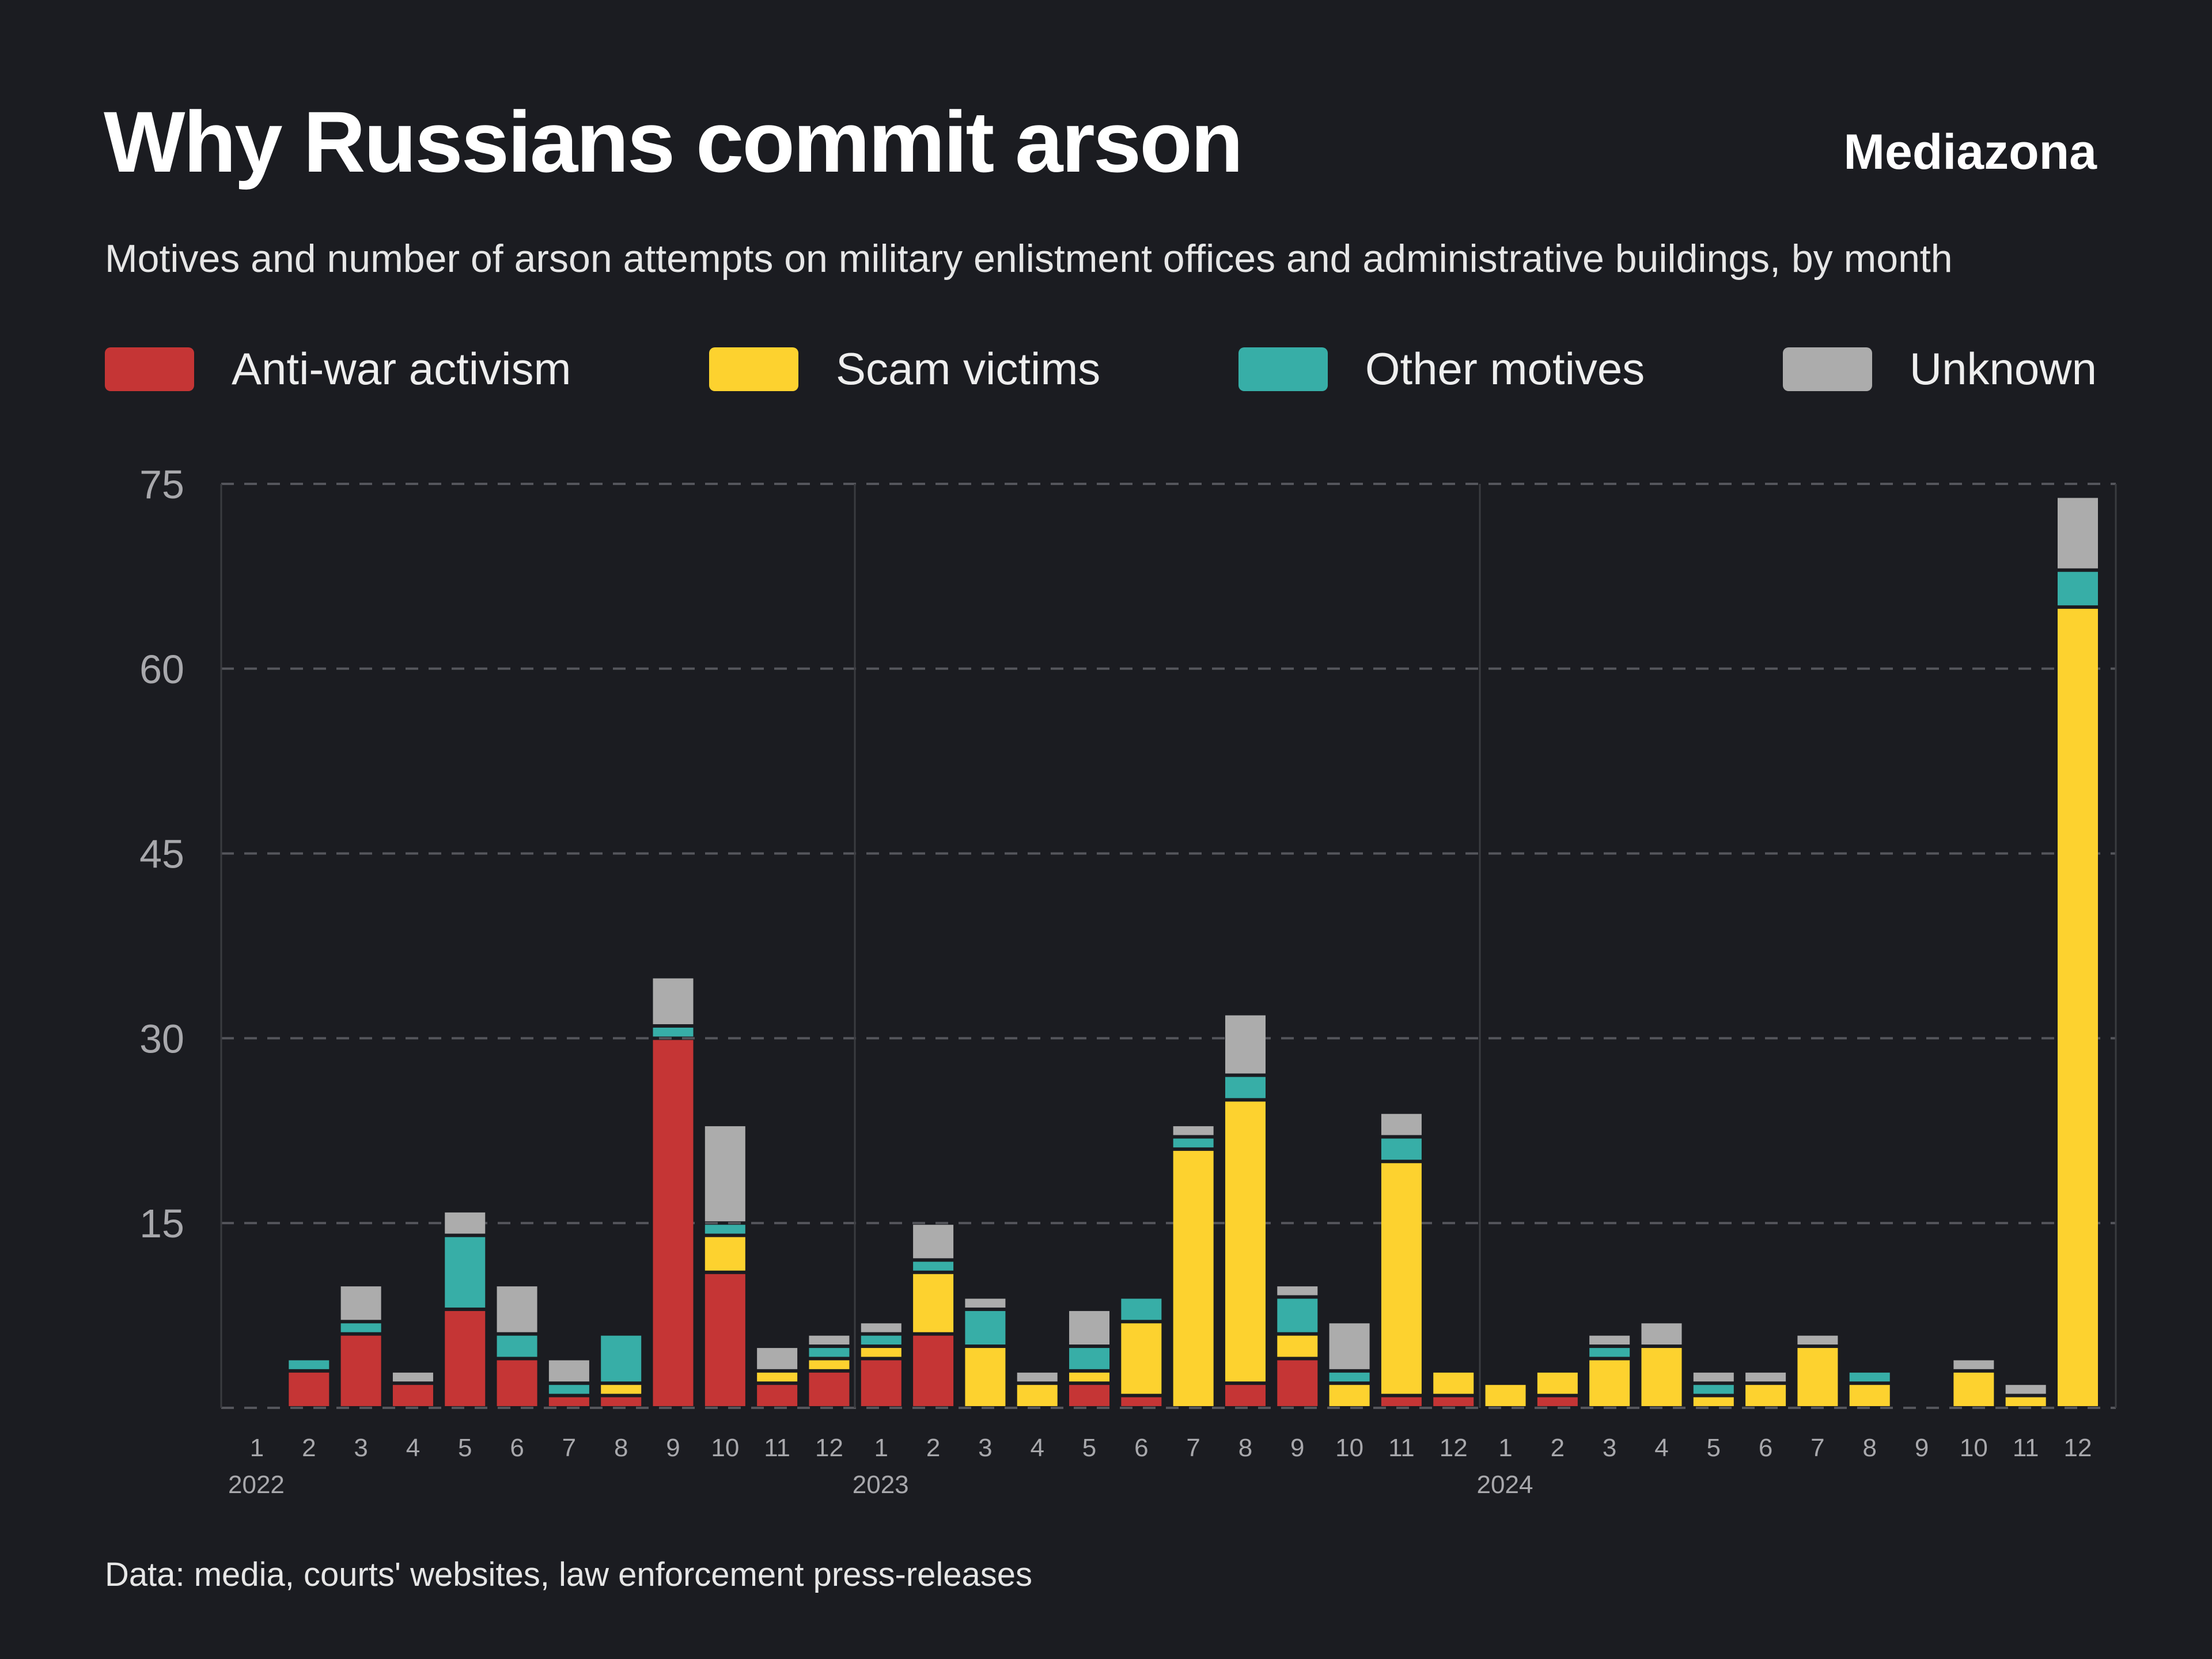 This screenshot has width=2212, height=1659. What do you see at coordinates (673, 141) in the screenshot?
I see `chart-title: Why Russians commit arson` at bounding box center [673, 141].